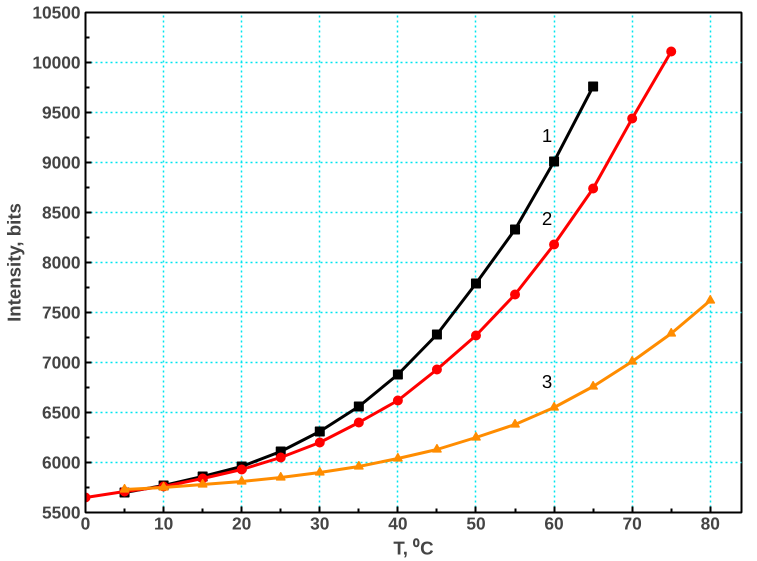 Image resolution: width=757 pixels, height=561 pixels. Describe the element at coordinates (476, 524) in the screenshot. I see `x-tick-label: 50` at that location.